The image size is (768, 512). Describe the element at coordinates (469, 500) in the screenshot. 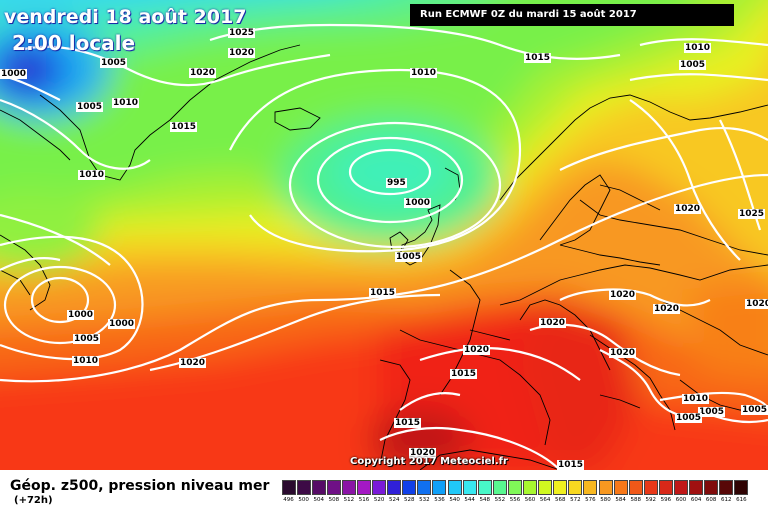

I see `scale-label: 544` at that location.